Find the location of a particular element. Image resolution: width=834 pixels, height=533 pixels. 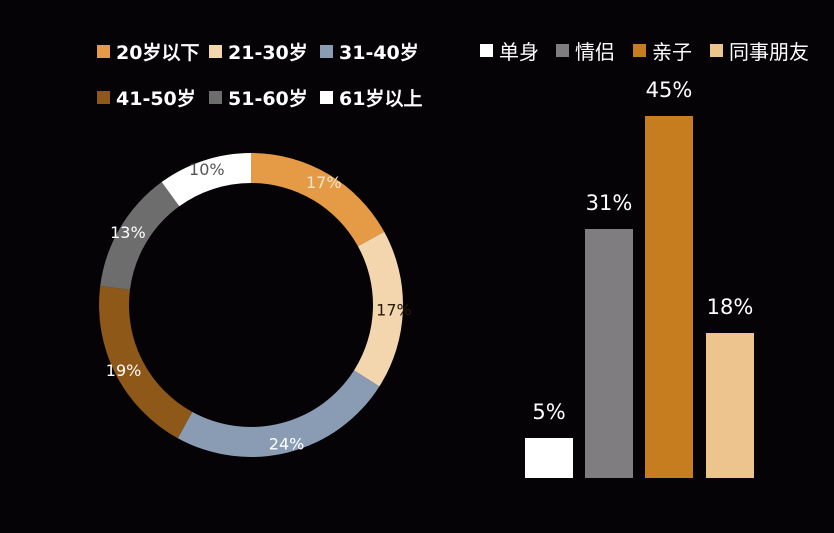

donut-value-label: 24% is located at coordinates (287, 444).